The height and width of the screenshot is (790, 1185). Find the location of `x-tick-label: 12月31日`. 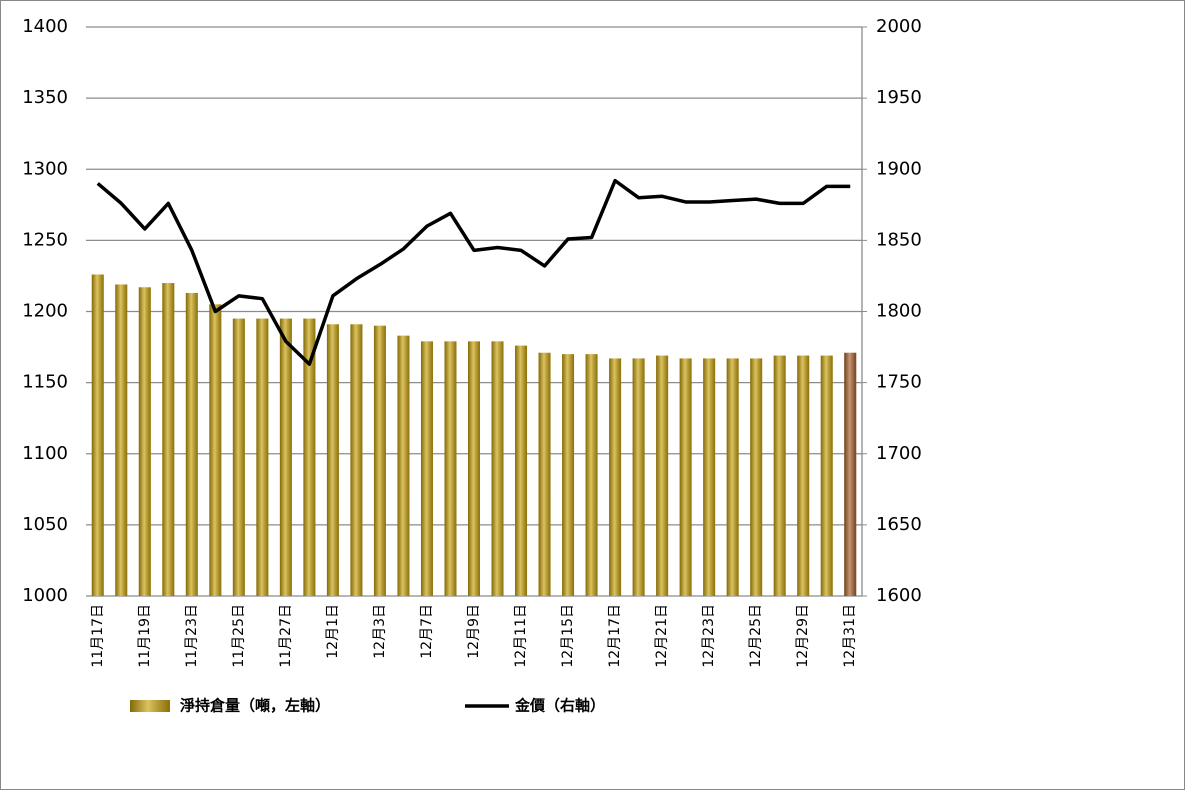

x-tick-label: 12月31日 is located at coordinates (850, 636).